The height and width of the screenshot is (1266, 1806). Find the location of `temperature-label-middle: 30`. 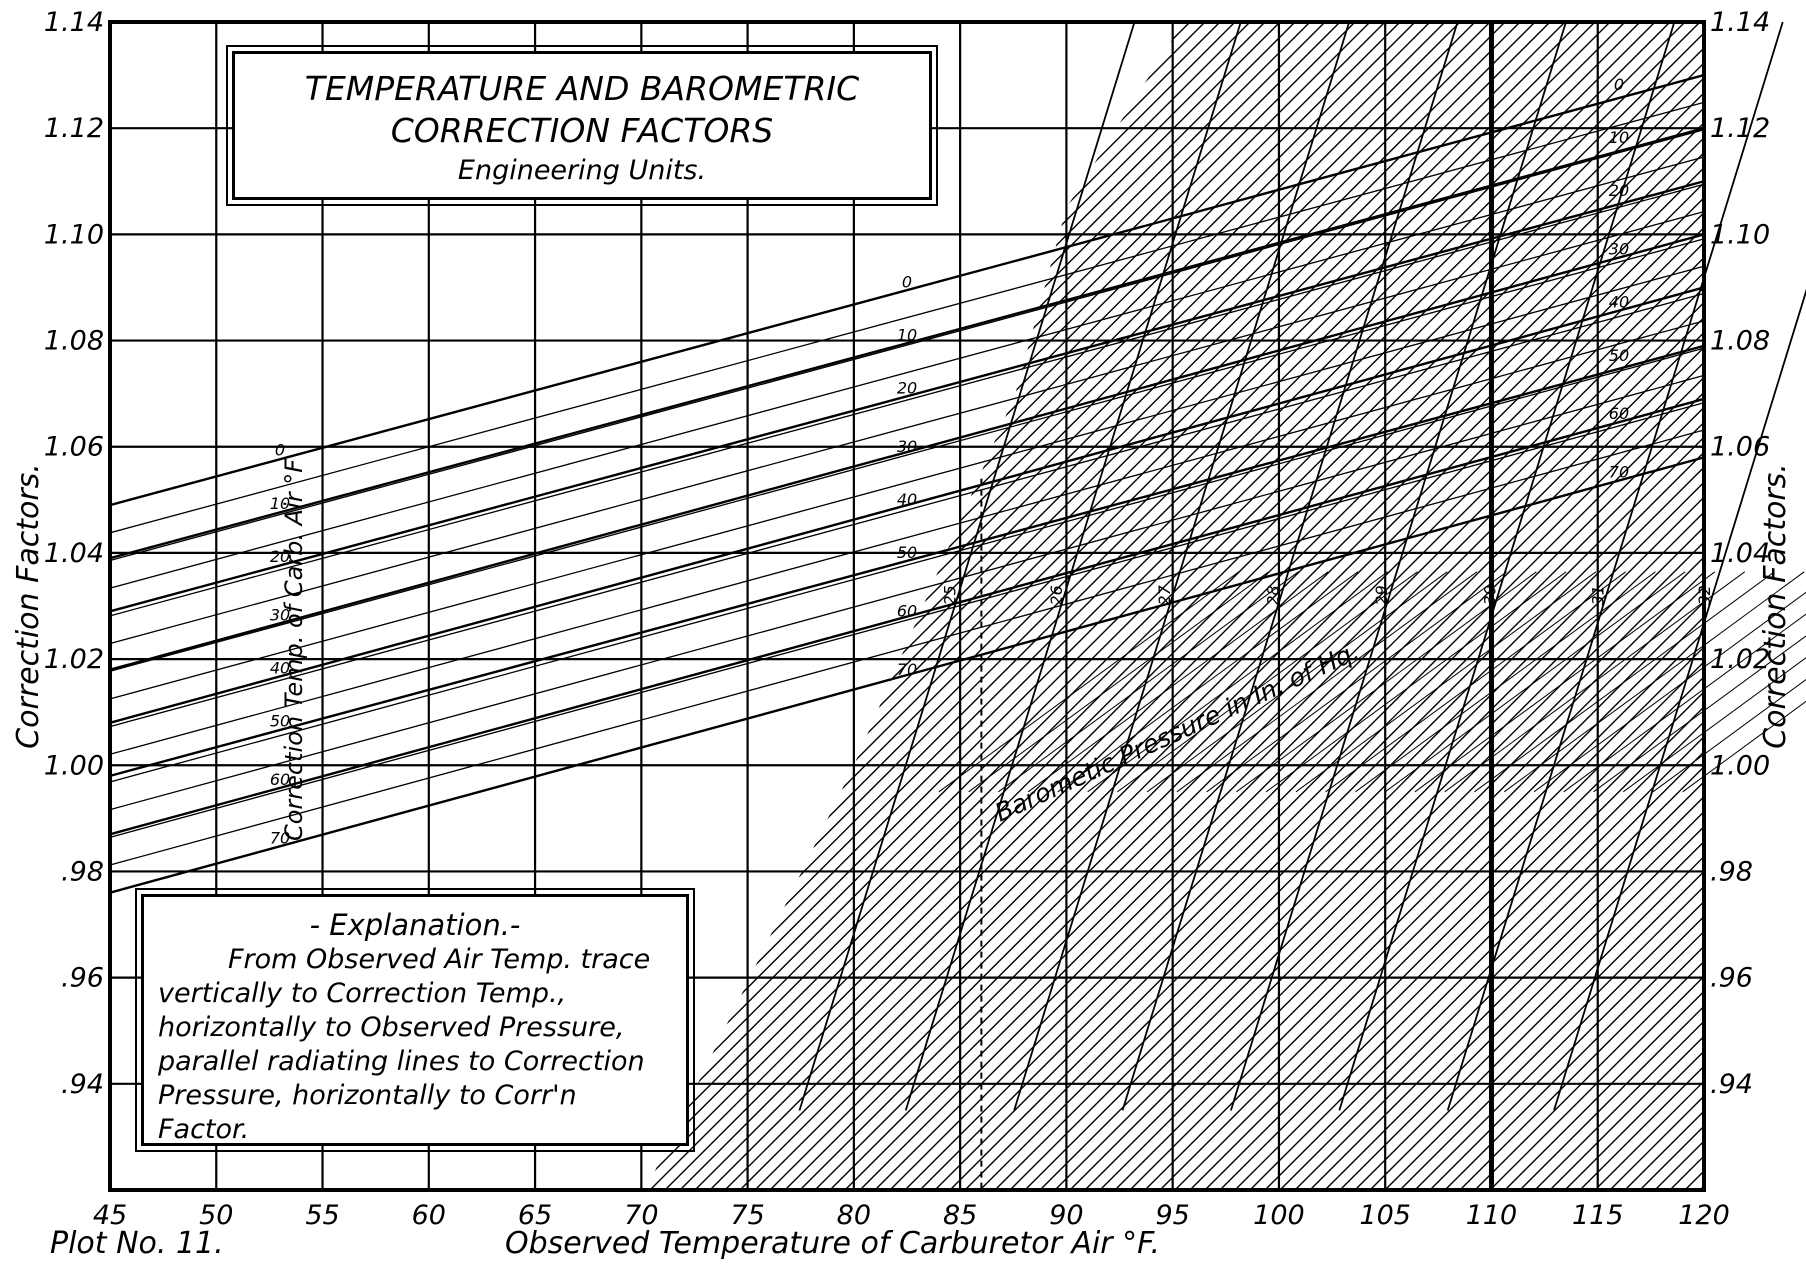

temperature-label-middle: 30 is located at coordinates (907, 446).